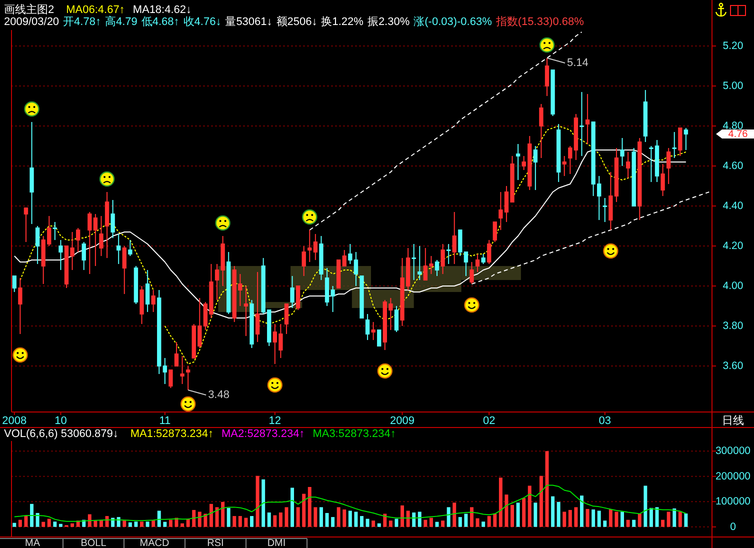 This screenshot has height=548, width=754. Describe the element at coordinates (733, 451) in the screenshot. I see `y-tick-label: 300000` at that location.